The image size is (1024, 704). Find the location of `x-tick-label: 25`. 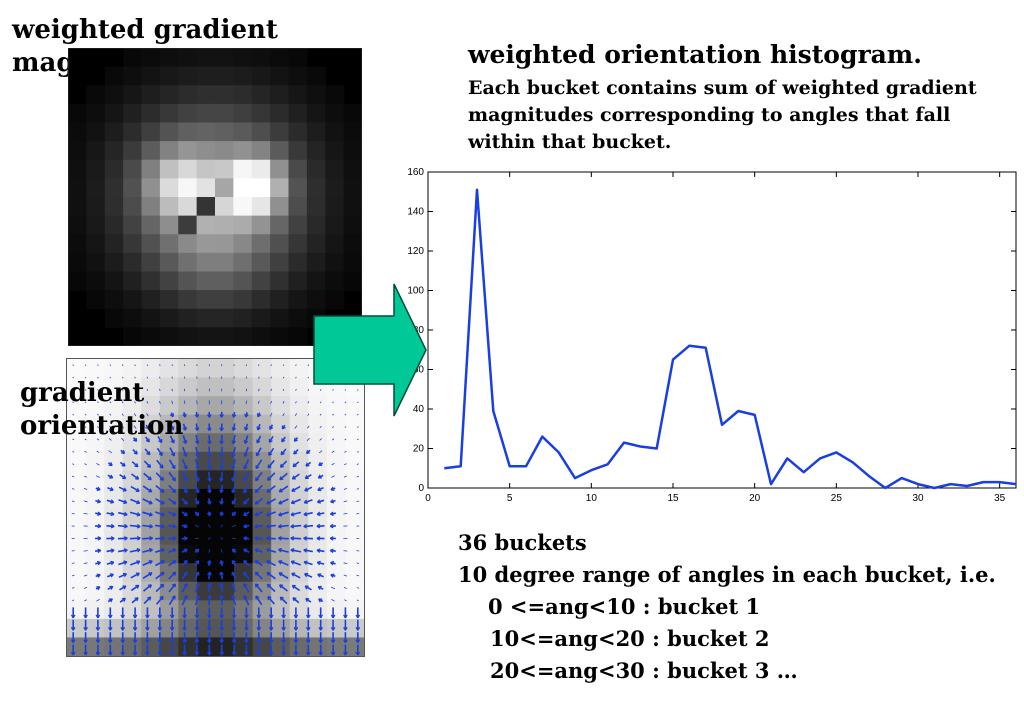

x-tick-label: 25 is located at coordinates (837, 498).